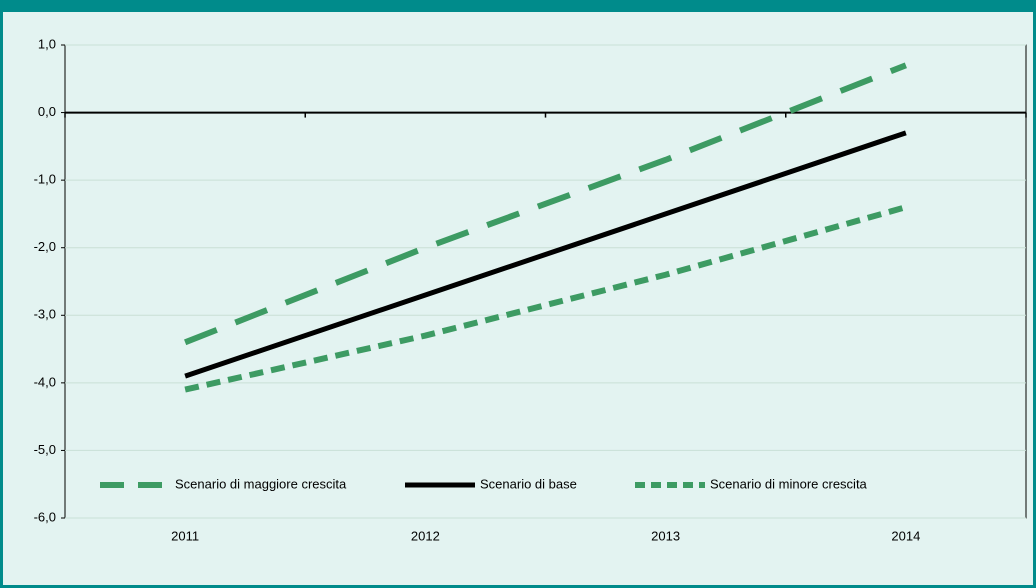 This screenshot has height=588, width=1036. What do you see at coordinates (45, 246) in the screenshot?
I see `y-tick-label: -2,0` at bounding box center [45, 246].